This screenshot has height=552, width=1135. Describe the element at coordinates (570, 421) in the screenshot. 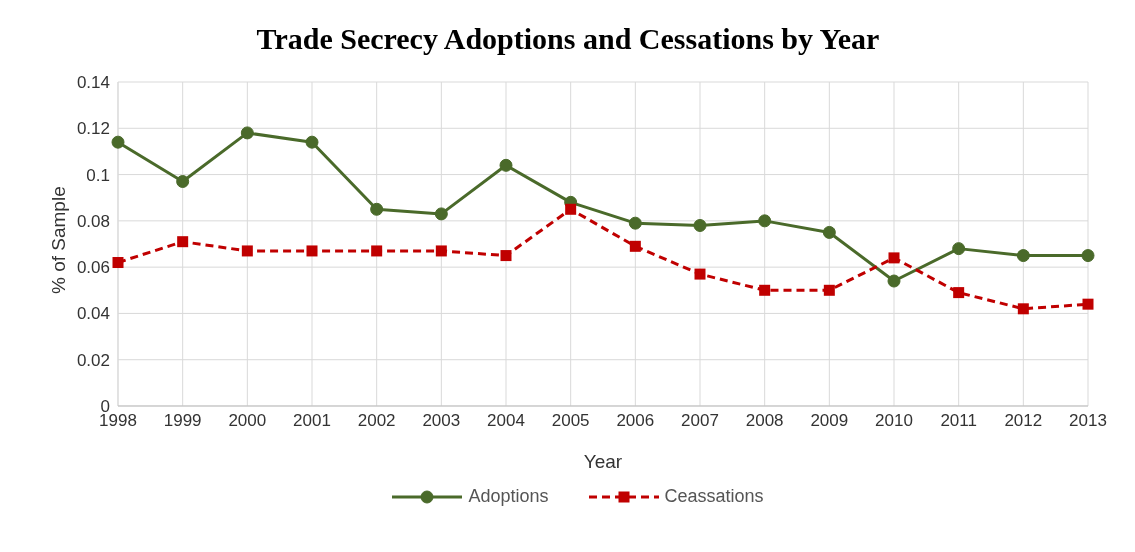

I see `x-tick-label: 2005` at that location.